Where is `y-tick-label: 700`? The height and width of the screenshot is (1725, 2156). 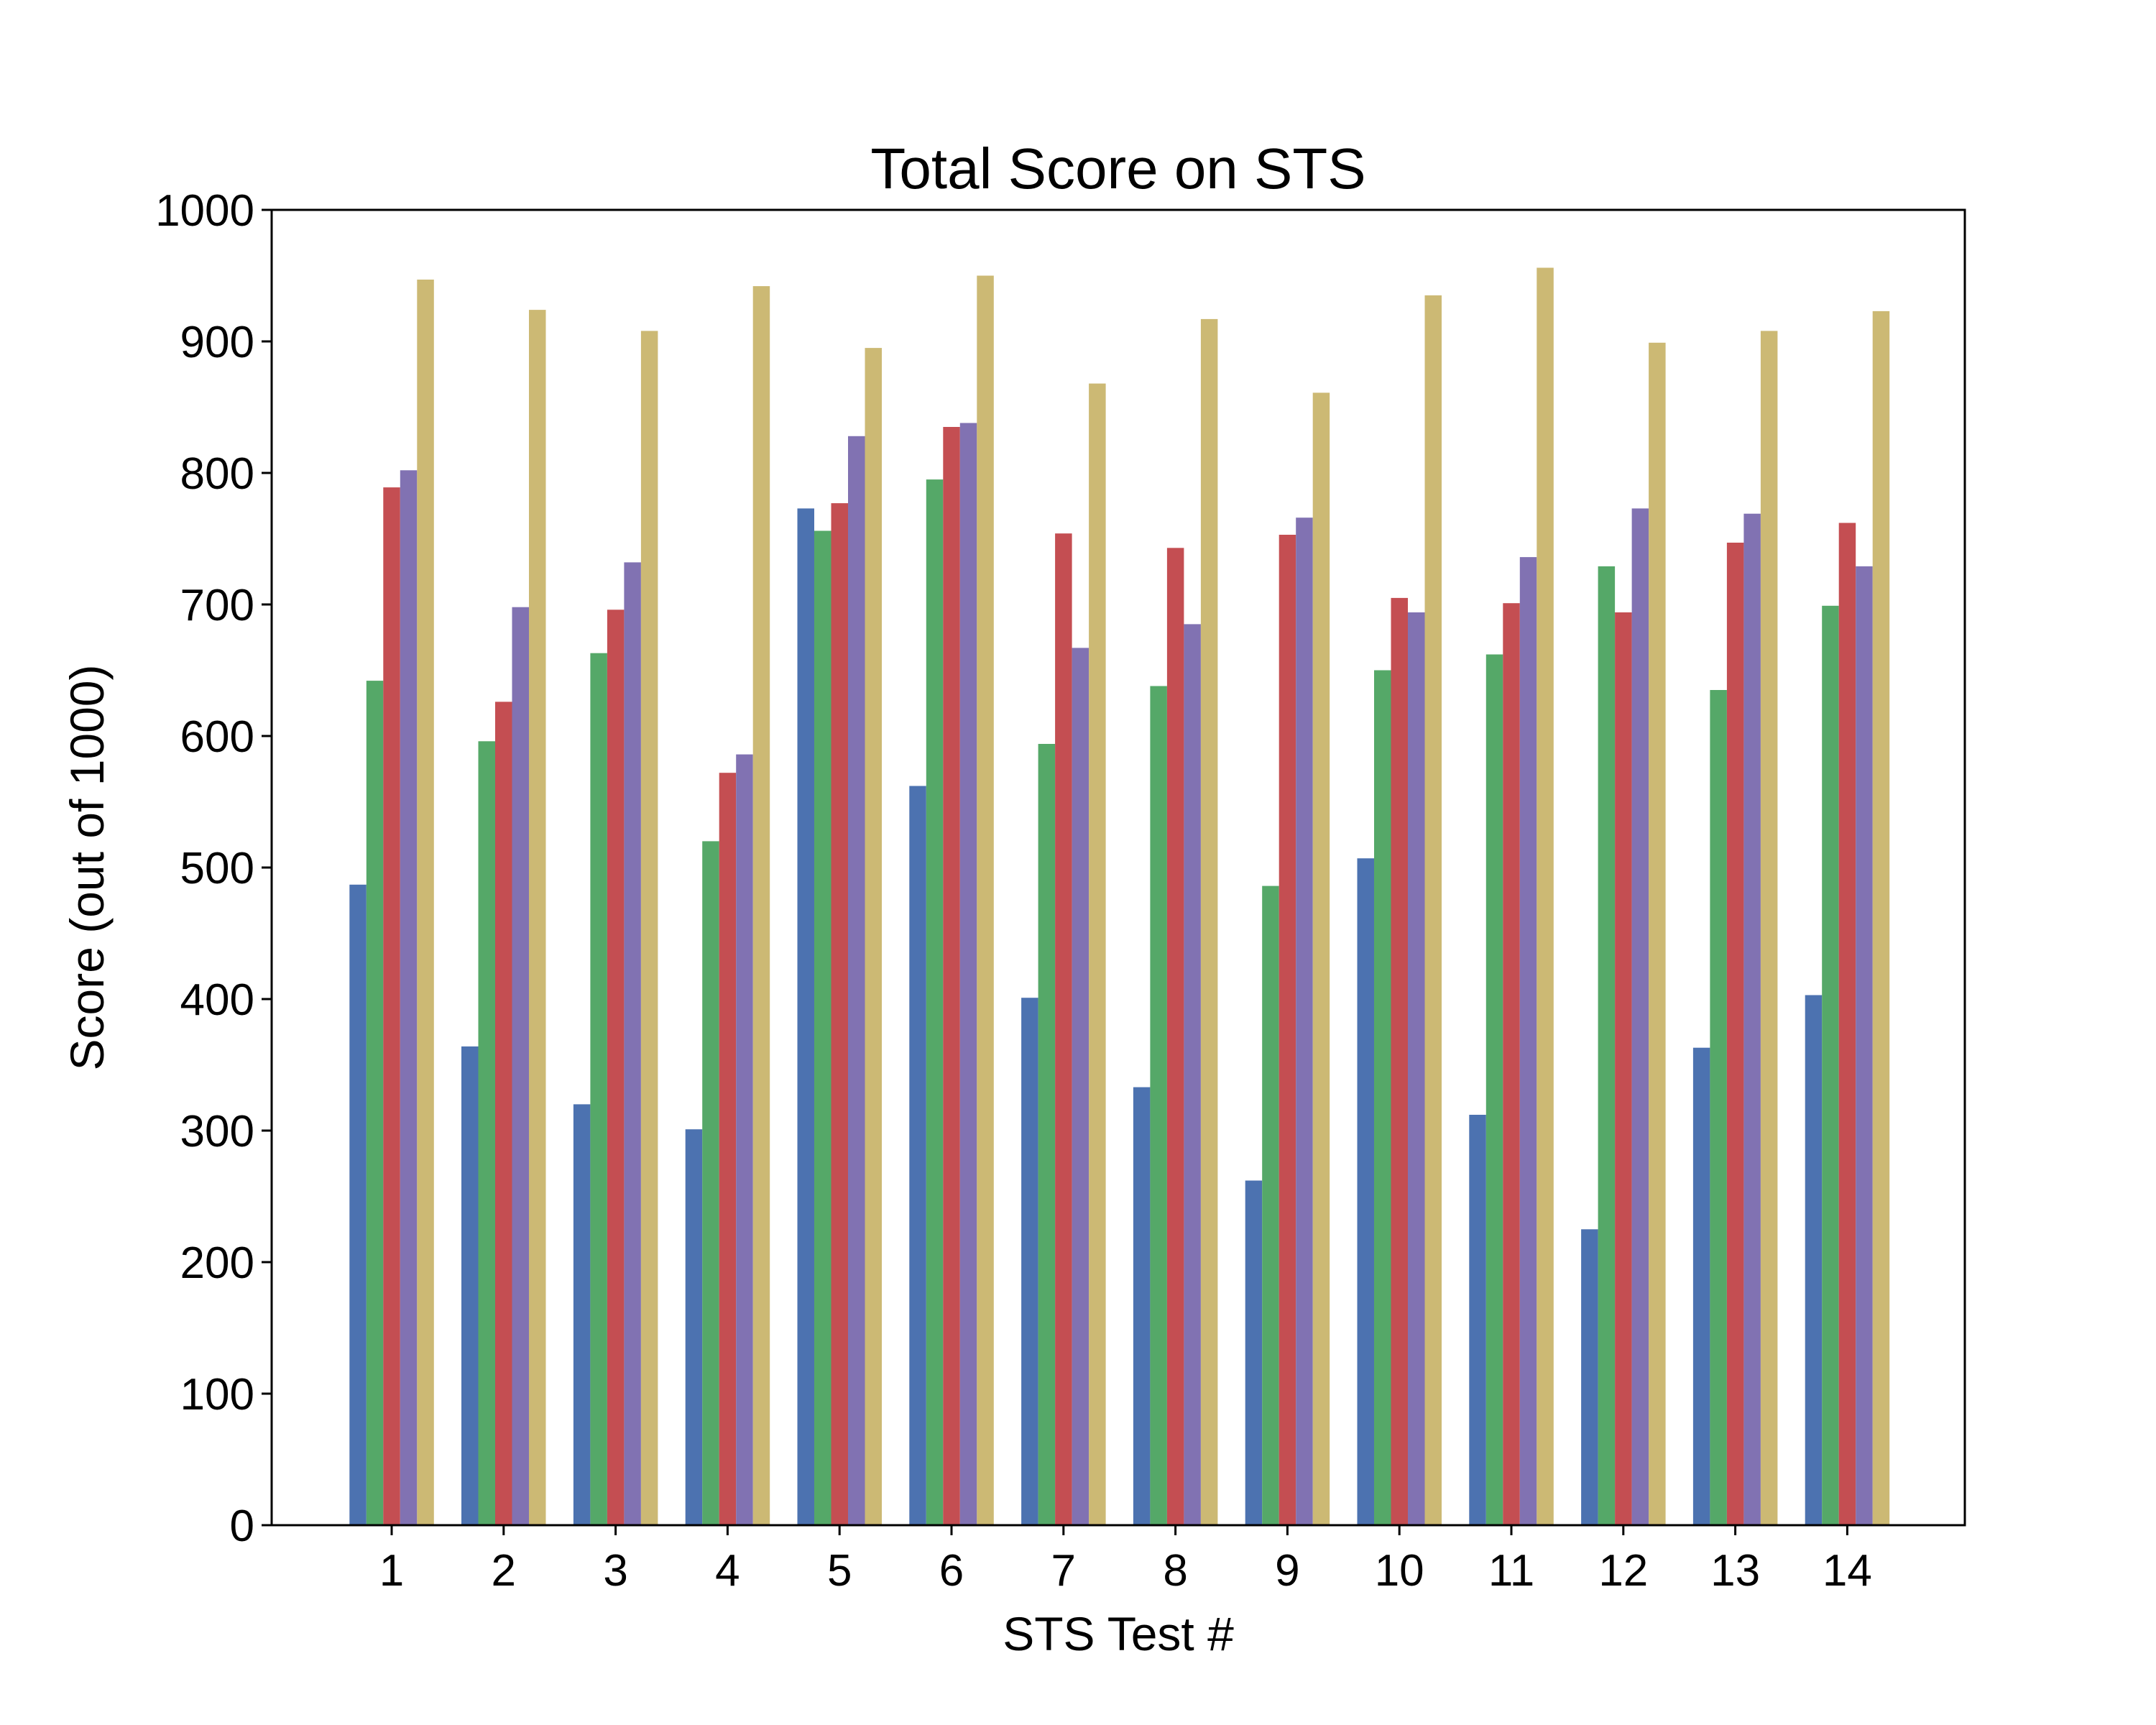
y-tick-label: 700 is located at coordinates (217, 605).